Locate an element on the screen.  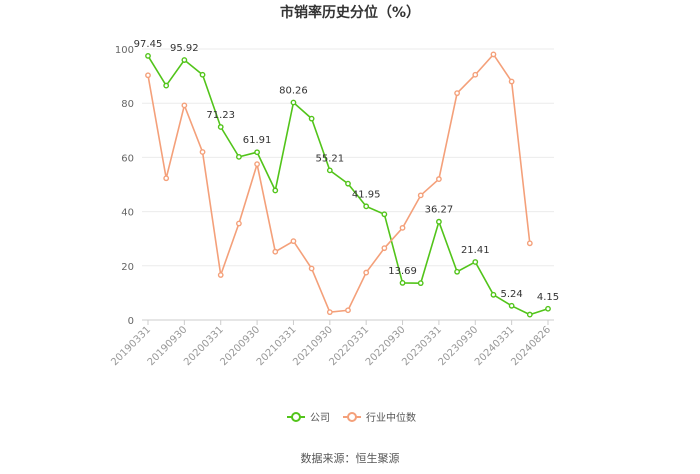
y-tick-label: 40 is located at coordinates (127, 213).